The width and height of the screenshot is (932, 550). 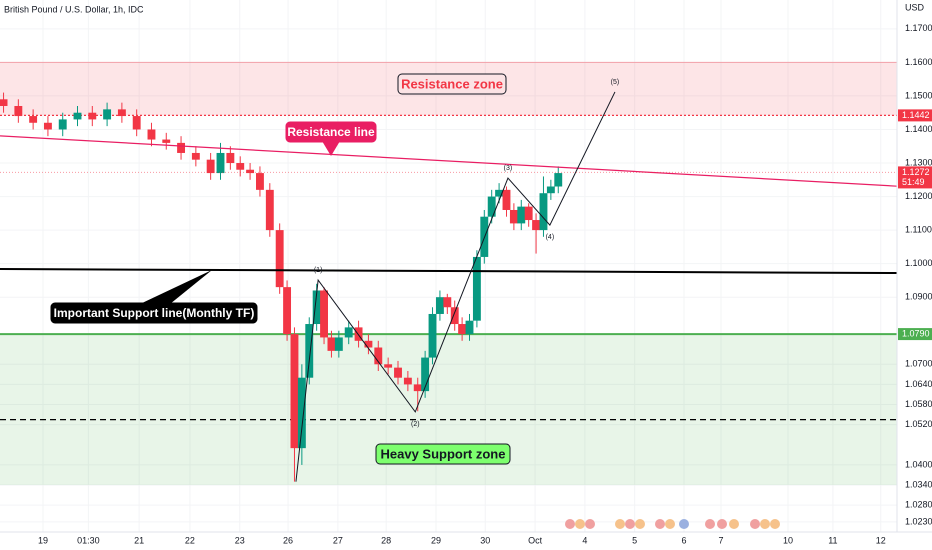 I want to click on trend-label-text: Resistance line, so click(x=331, y=132).